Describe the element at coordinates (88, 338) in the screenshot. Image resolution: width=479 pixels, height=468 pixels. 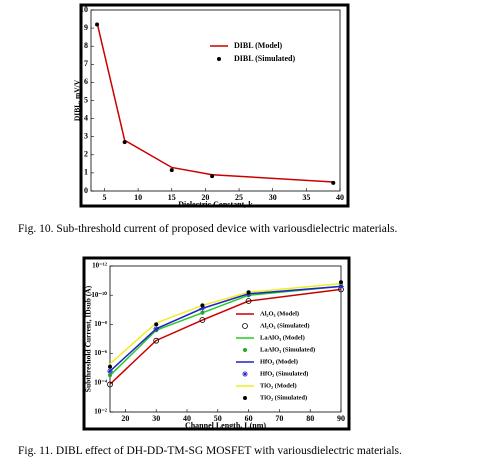
I see `y-axis-label: Subthreshold Current, IDsub (A)` at that location.